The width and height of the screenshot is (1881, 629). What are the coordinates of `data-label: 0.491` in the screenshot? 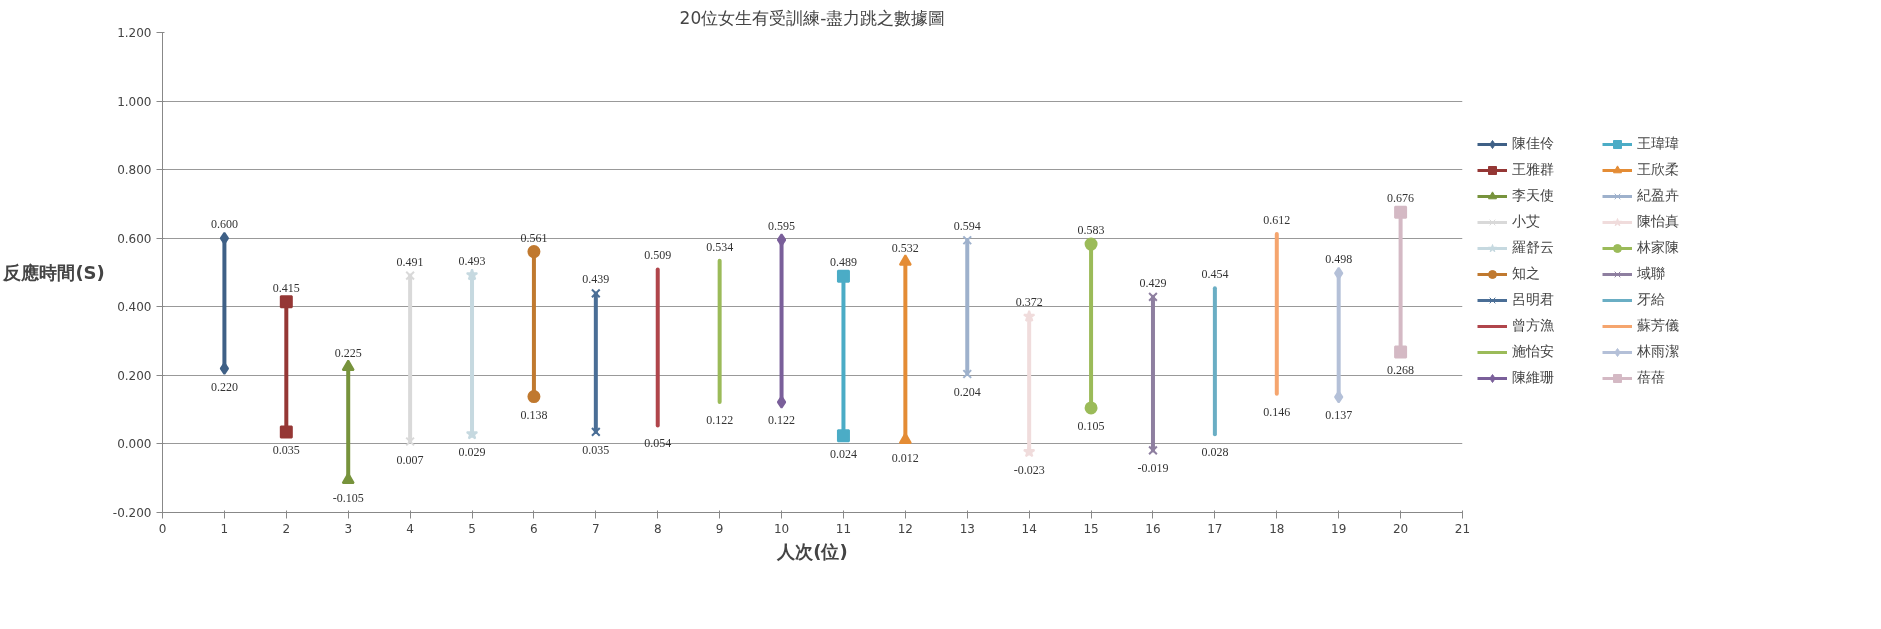 It's located at (410, 261).